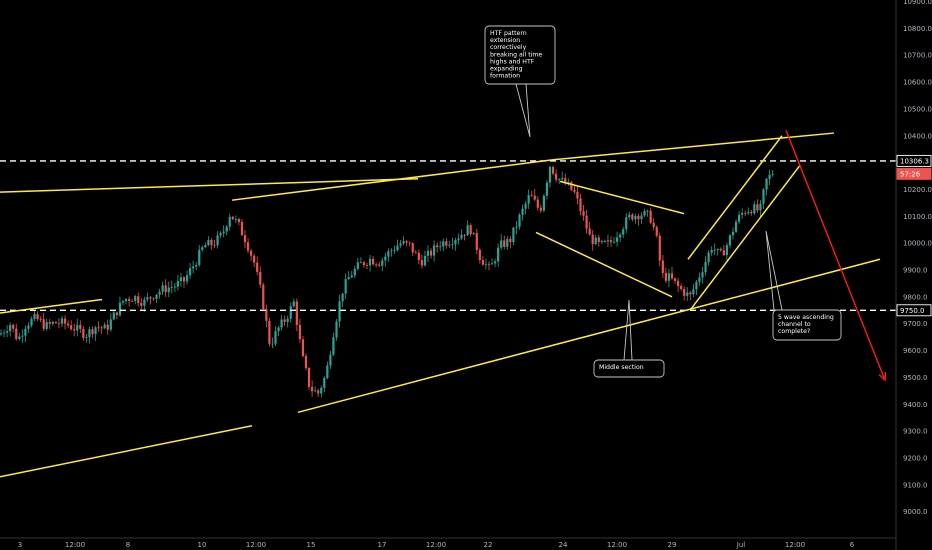 The width and height of the screenshot is (932, 550). Describe the element at coordinates (508, 47) in the screenshot. I see `callout-text-line: correctively` at that location.